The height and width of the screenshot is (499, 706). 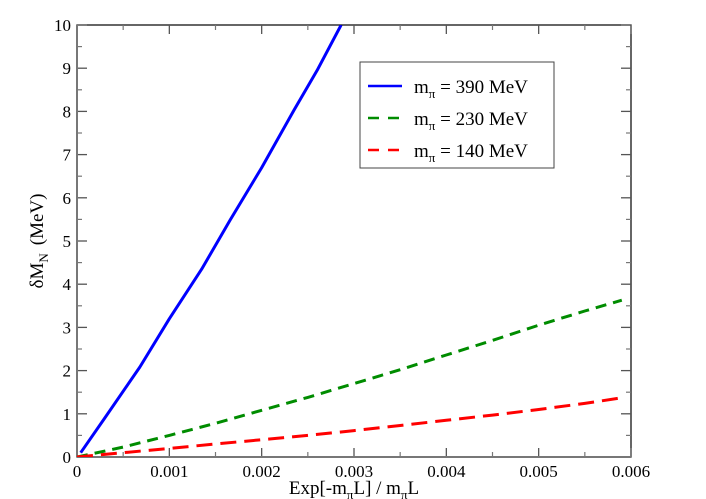 I want to click on x-tick-label: 0.001, so click(x=169, y=471).